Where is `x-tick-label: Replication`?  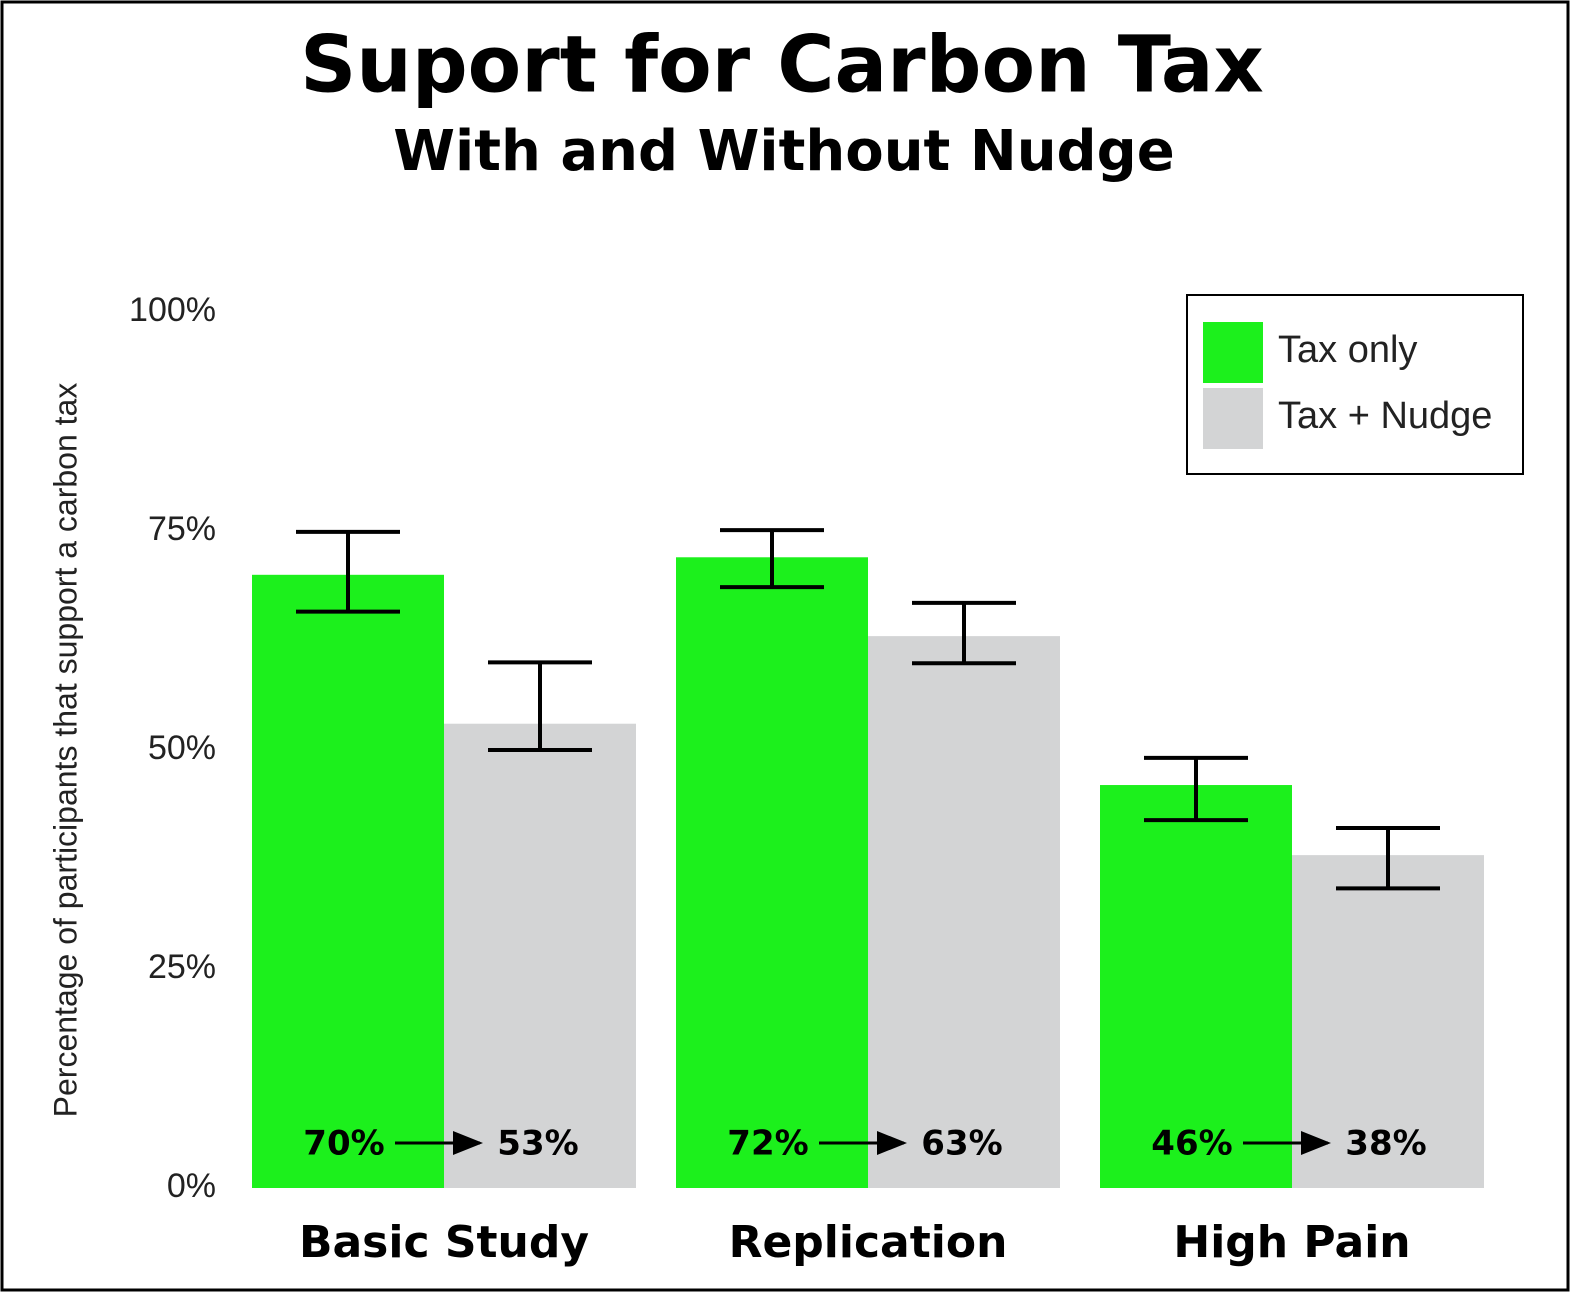 x-tick-label: Replication is located at coordinates (868, 1242).